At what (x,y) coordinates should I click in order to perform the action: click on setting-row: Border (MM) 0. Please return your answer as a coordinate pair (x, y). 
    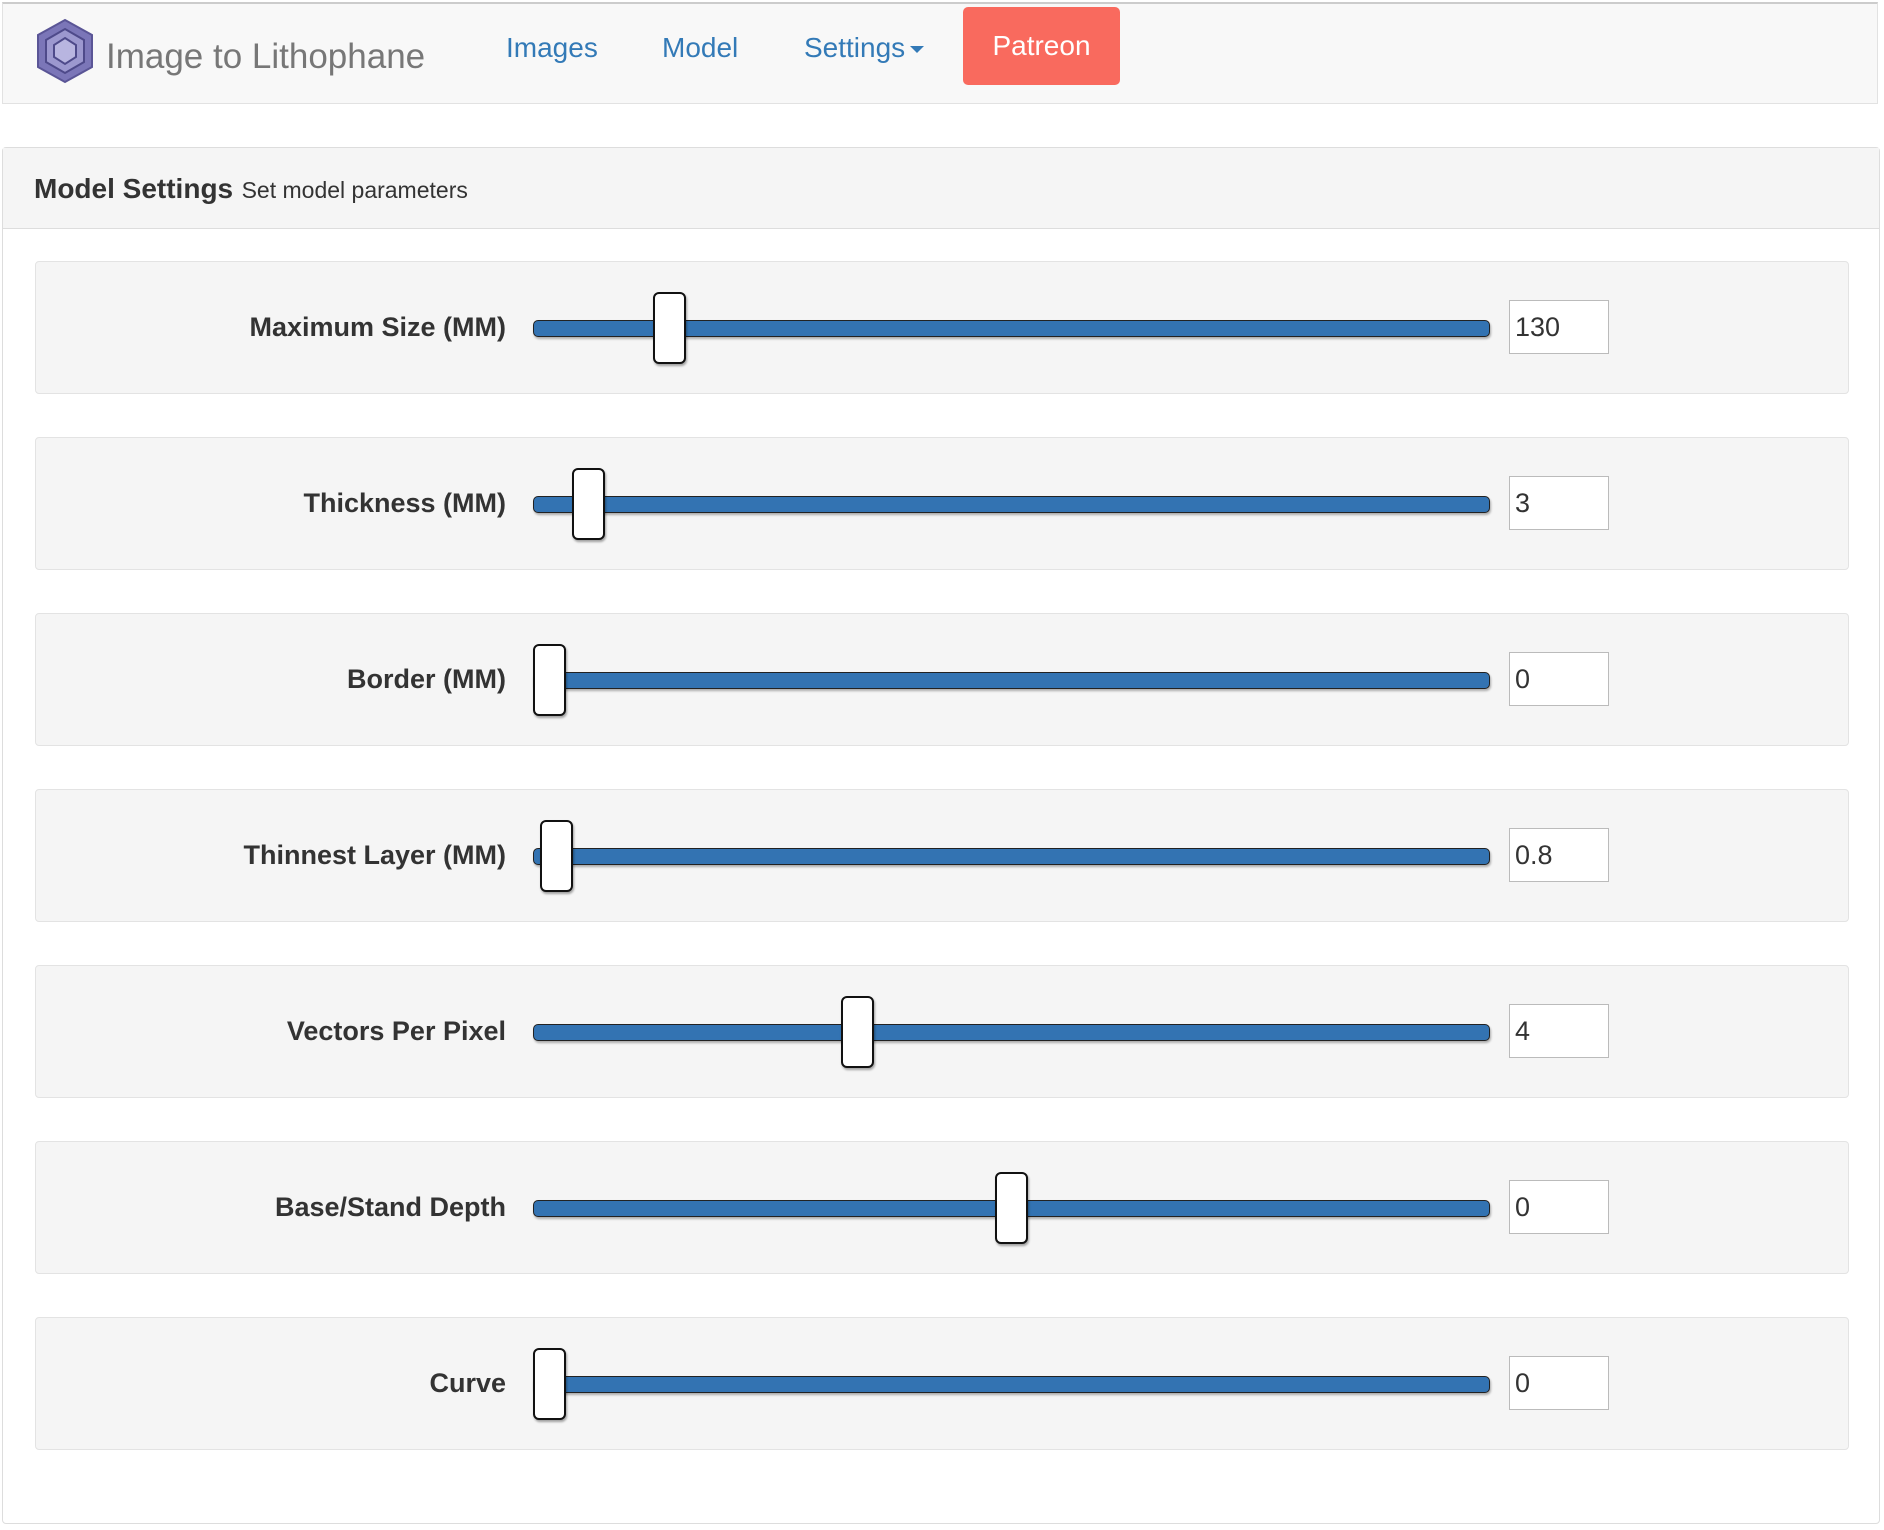
    Looking at the image, I should click on (942, 679).